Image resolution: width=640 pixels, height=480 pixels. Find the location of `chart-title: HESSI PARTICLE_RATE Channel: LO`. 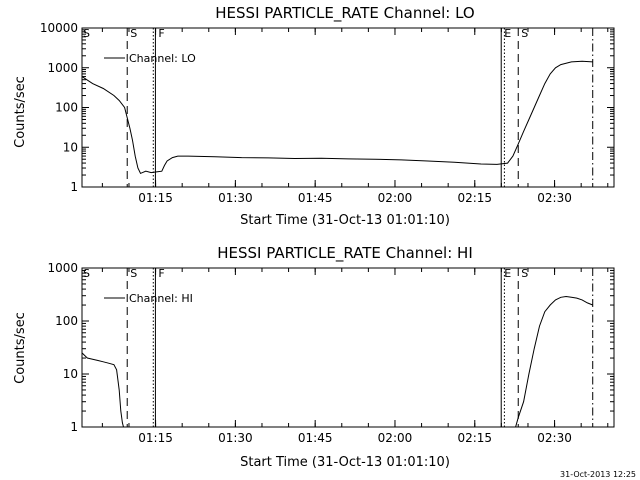

chart-title: HESSI PARTICLE_RATE Channel: LO is located at coordinates (344, 13).